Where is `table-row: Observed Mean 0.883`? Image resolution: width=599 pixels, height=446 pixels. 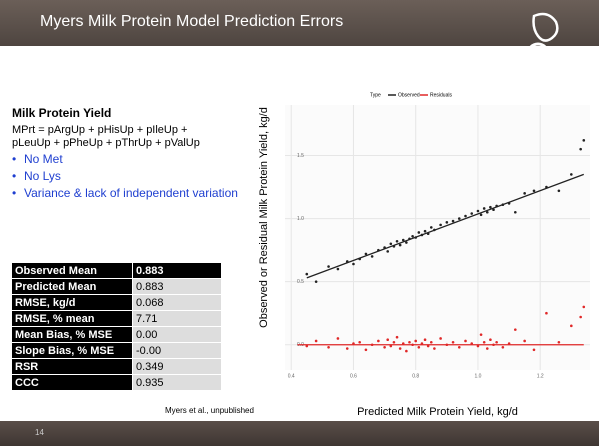
table-row: Observed Mean 0.883 is located at coordinates (116, 270).